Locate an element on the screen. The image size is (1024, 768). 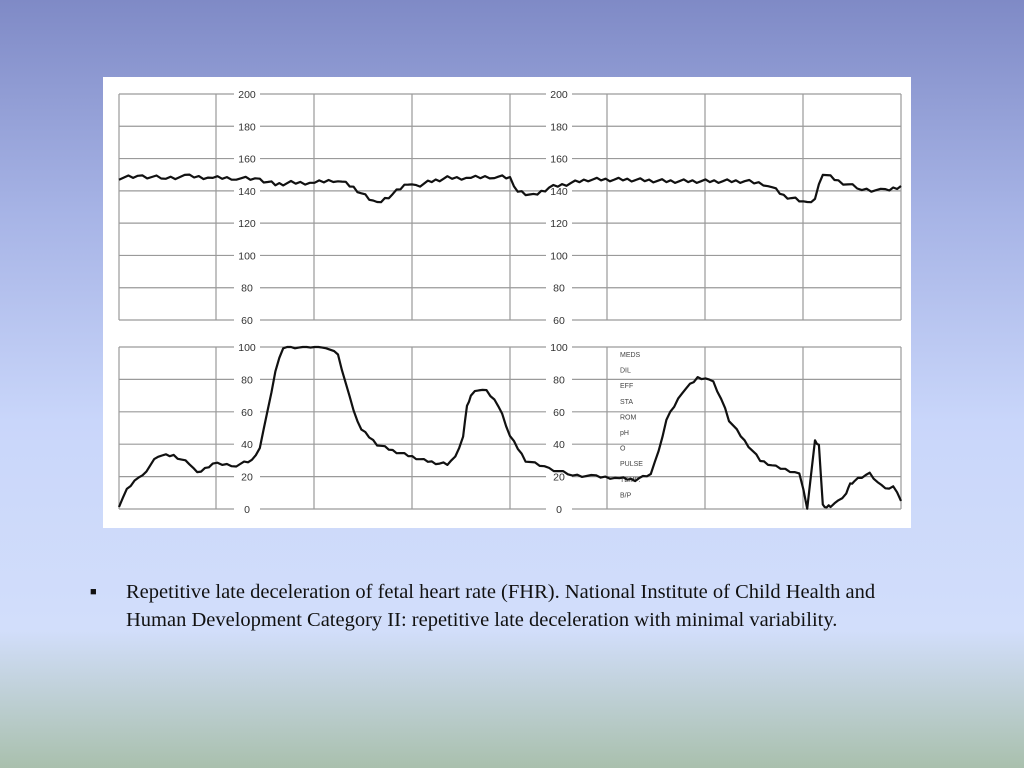
side-label: EFF is located at coordinates (626, 386).